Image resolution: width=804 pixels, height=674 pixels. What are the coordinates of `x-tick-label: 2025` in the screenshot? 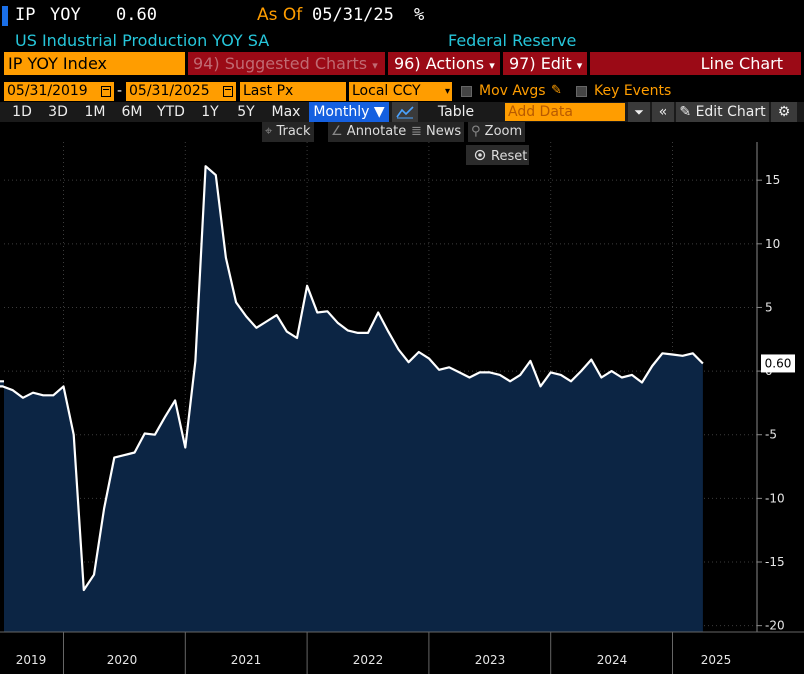 It's located at (716, 660).